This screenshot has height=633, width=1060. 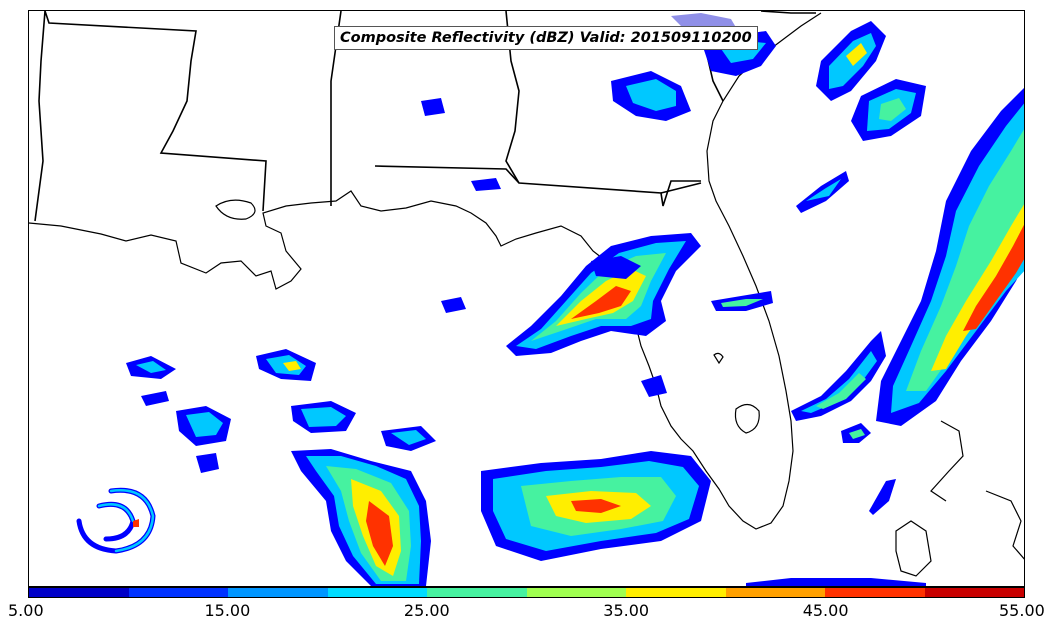 What do you see at coordinates (136, 523) in the screenshot?
I see `echo-spiral-core` at bounding box center [136, 523].